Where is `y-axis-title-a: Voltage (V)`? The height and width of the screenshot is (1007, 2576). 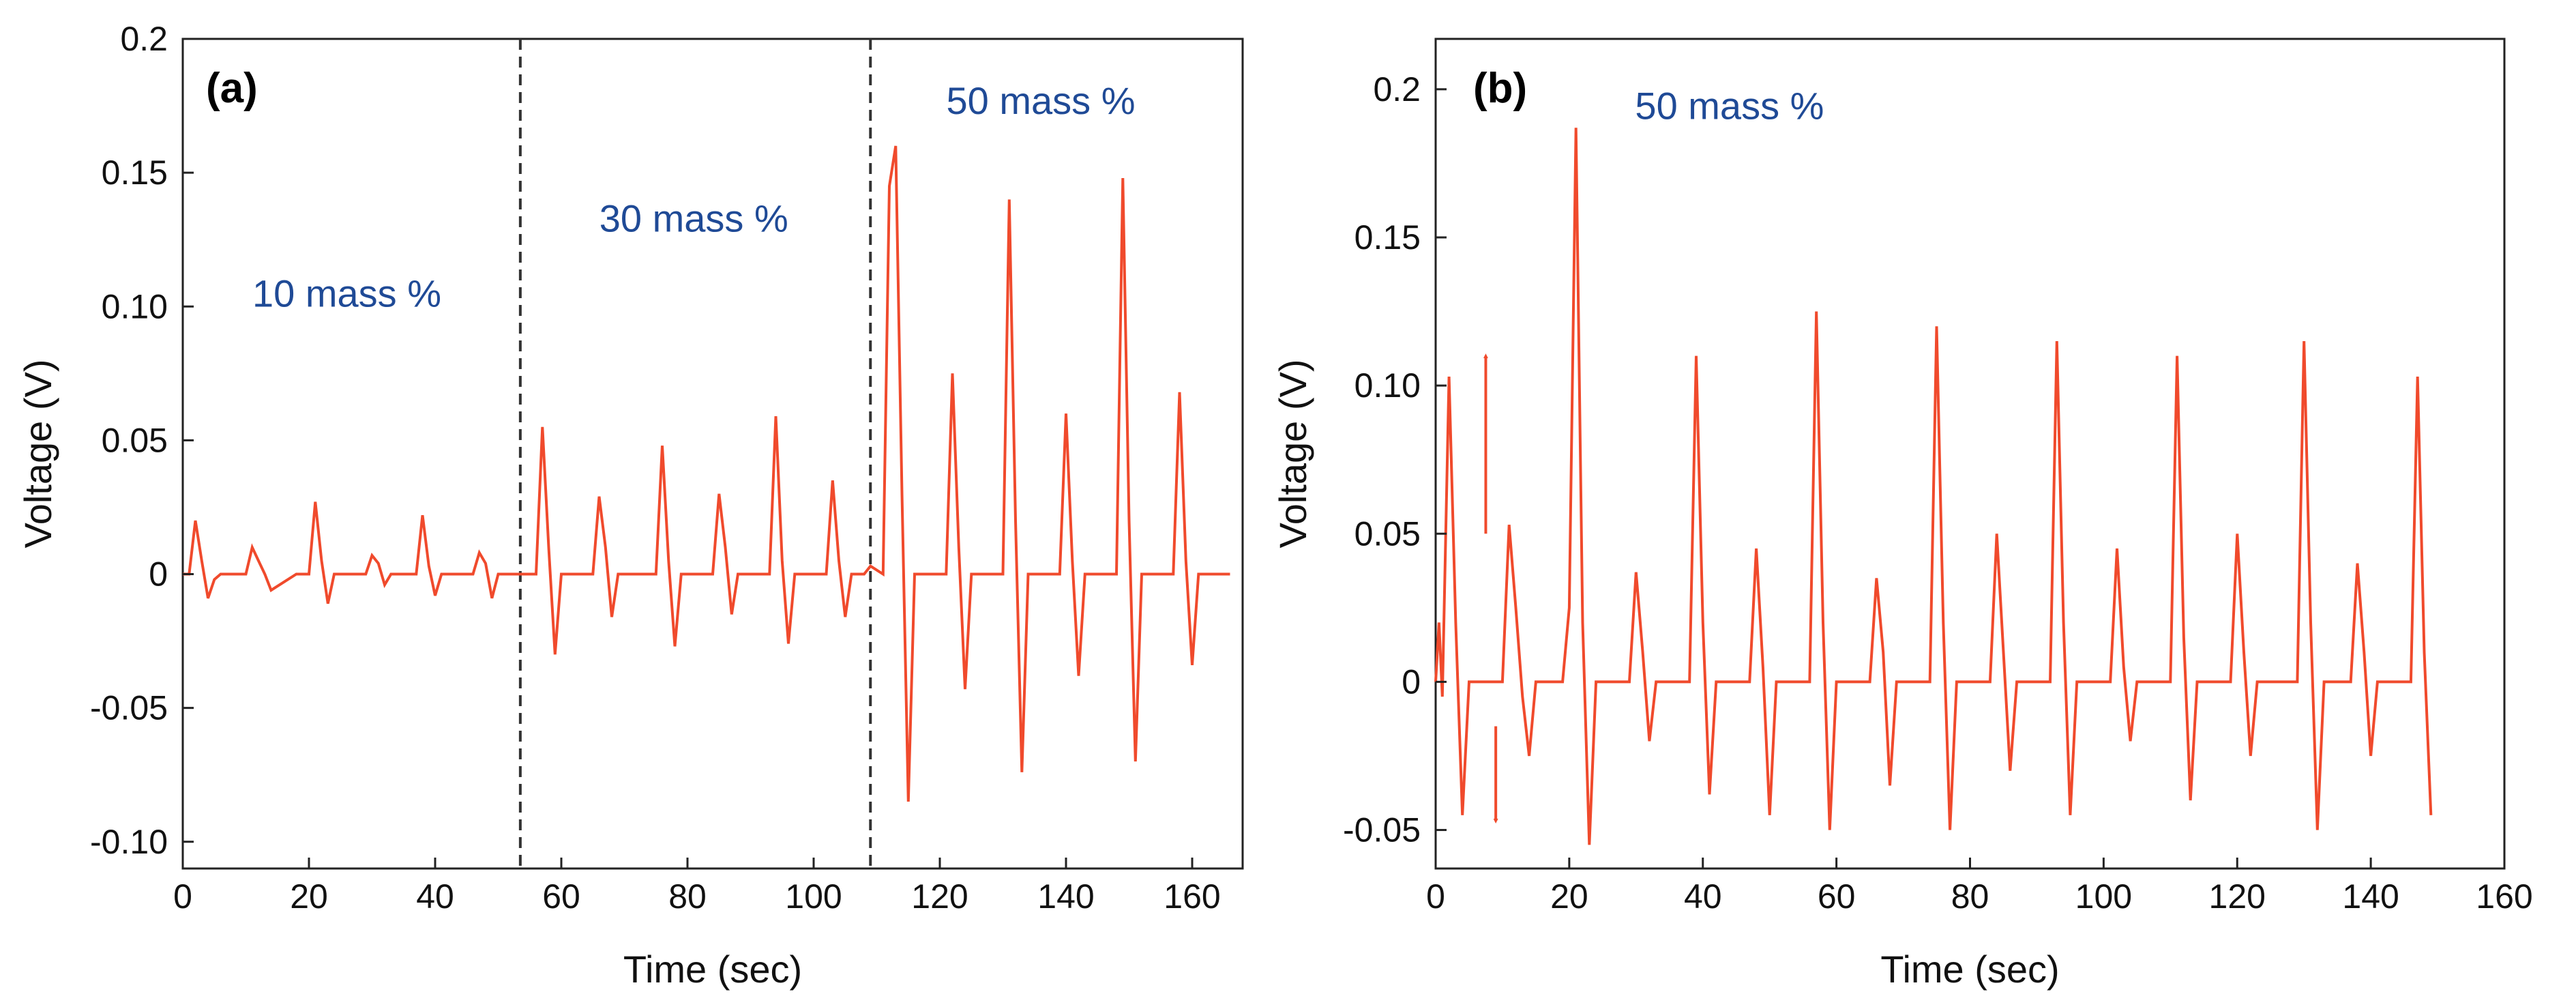 y-axis-title-a: Voltage (V) is located at coordinates (37, 453).